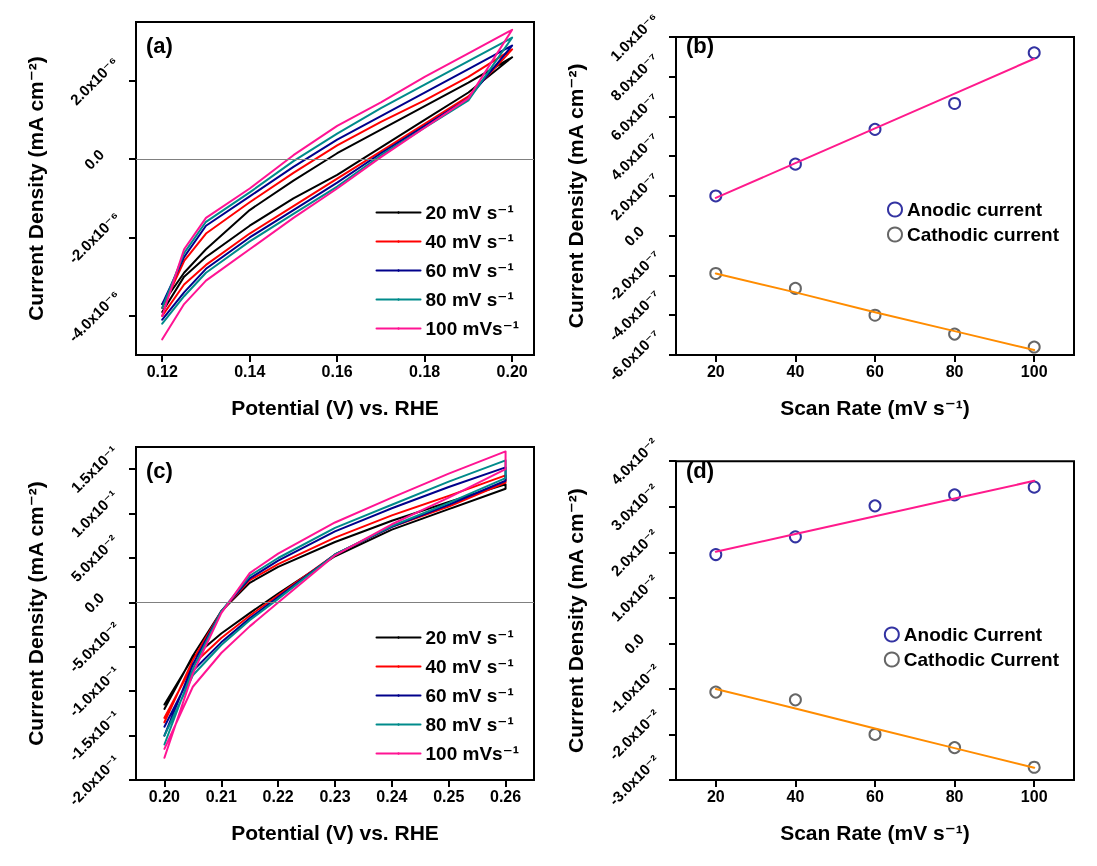 This screenshot has height=866, width=1097. Describe the element at coordinates (278, 796) in the screenshot. I see `x-tick-label: 0.22` at that location.